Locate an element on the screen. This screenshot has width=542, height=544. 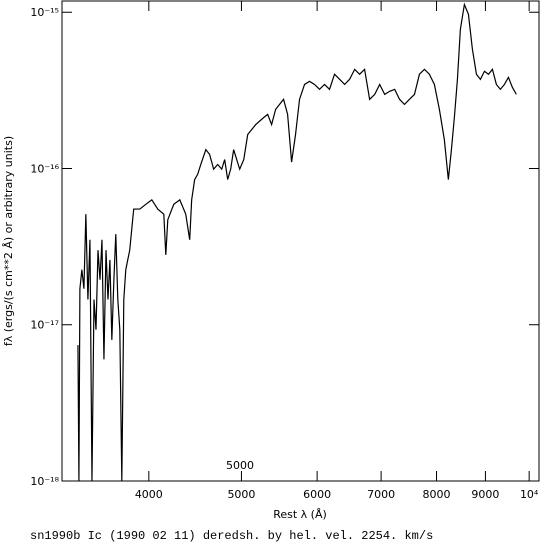
y-axis-label: fλ (ergs/(s cm**2 Å) or arbitrary units) is located at coordinates (8, 241).